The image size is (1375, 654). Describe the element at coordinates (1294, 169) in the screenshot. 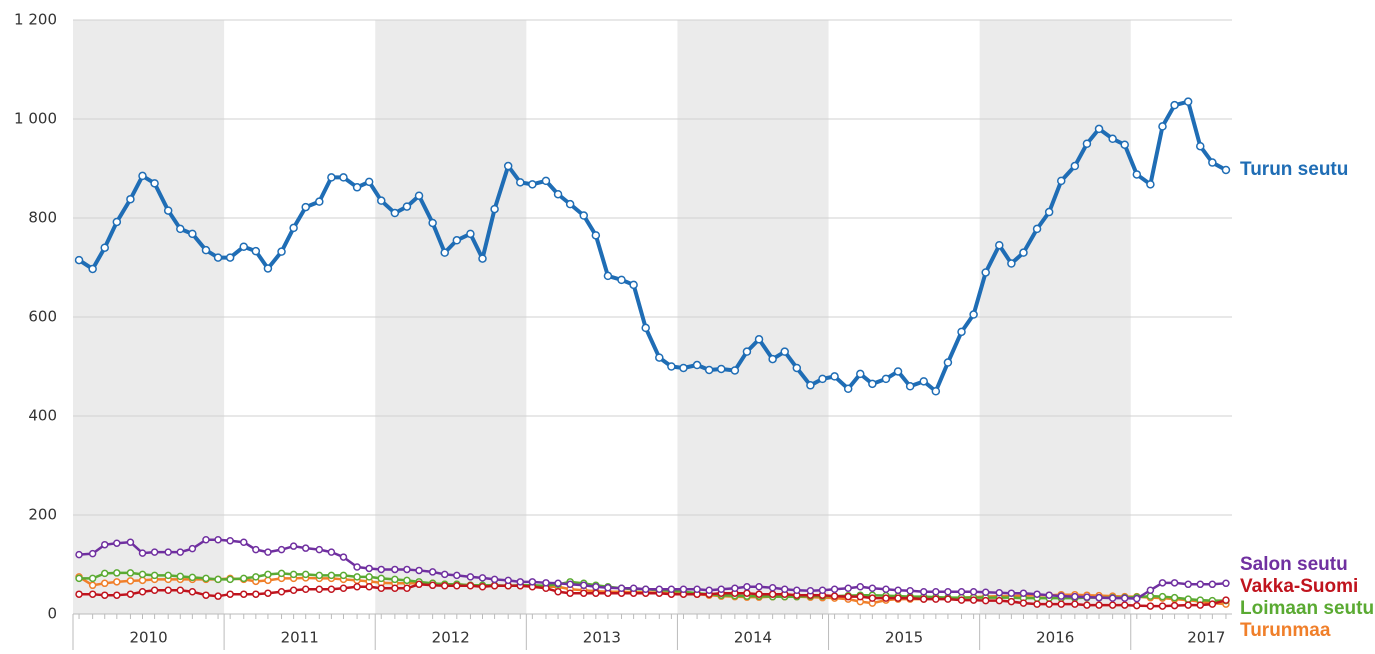

I see `legend-label: Turun seutu` at that location.